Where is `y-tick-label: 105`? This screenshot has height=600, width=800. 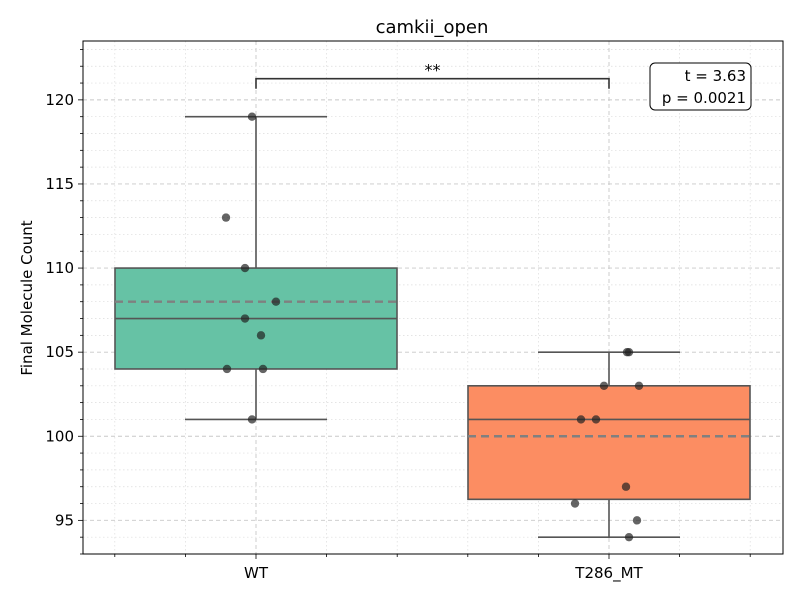 y-tick-label: 105 is located at coordinates (59, 352).